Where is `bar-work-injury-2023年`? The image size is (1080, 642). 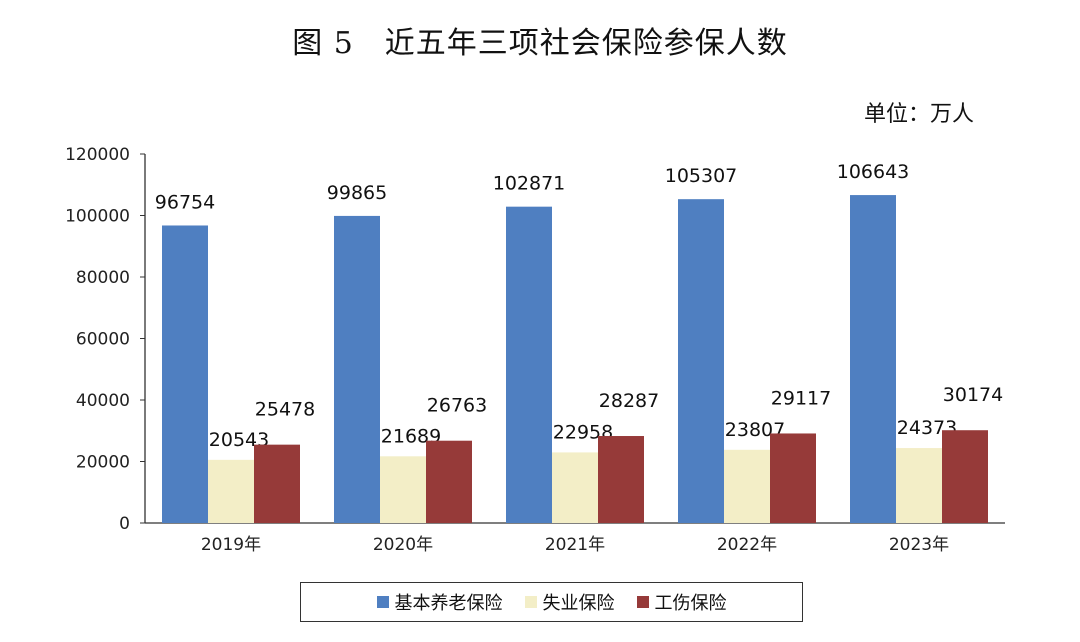 bar-work-injury-2023年 is located at coordinates (965, 476).